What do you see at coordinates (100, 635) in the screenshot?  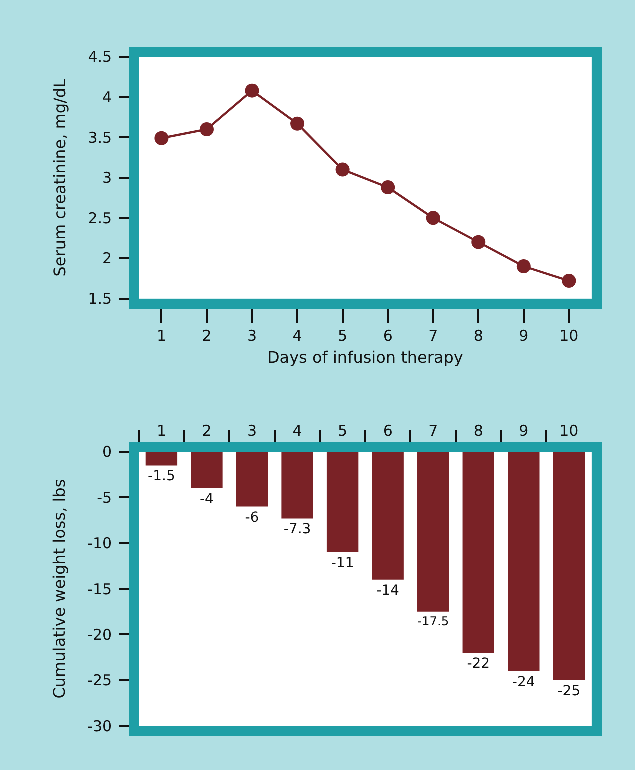 I see `y-tick-label: -20` at bounding box center [100, 635].